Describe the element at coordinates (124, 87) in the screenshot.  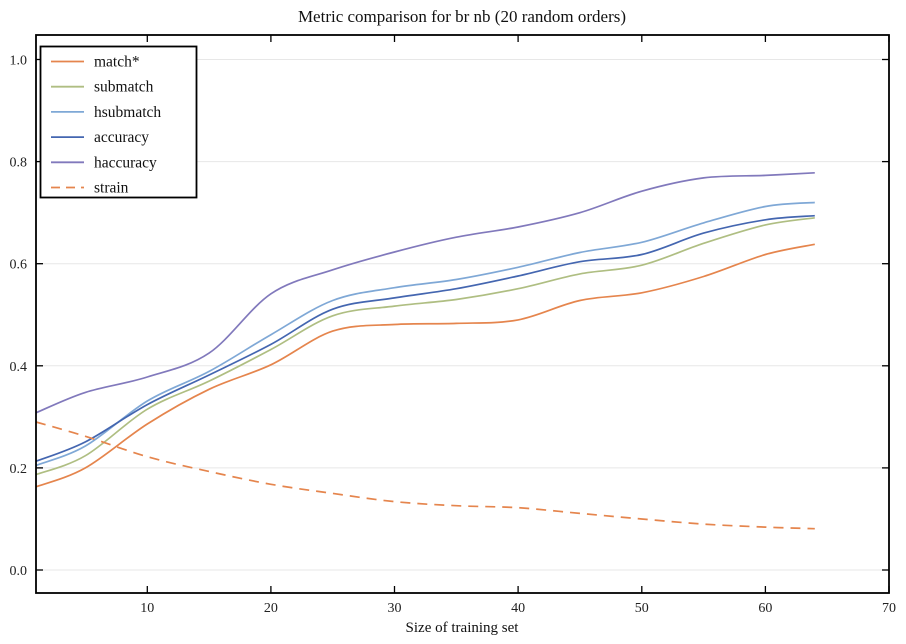
I see `legend-item-label: submatch` at that location.